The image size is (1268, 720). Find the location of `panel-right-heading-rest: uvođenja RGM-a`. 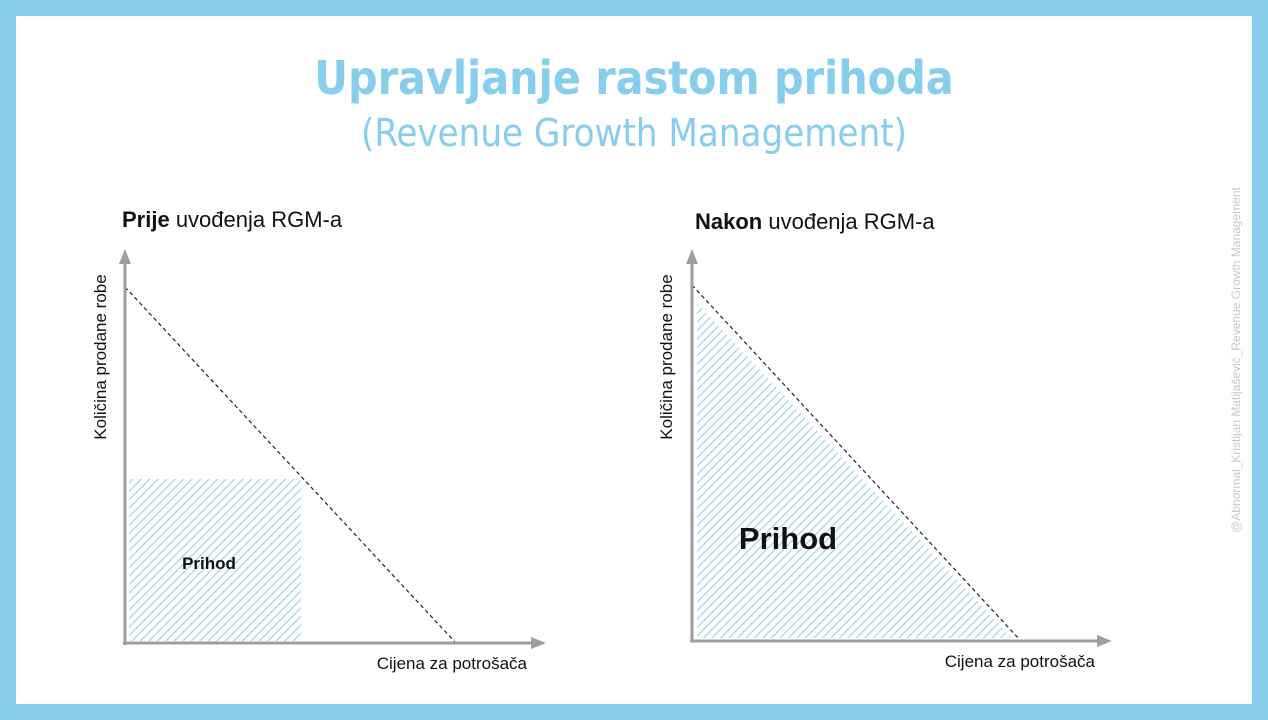

panel-right-heading-rest: uvođenja RGM-a is located at coordinates (848, 221).